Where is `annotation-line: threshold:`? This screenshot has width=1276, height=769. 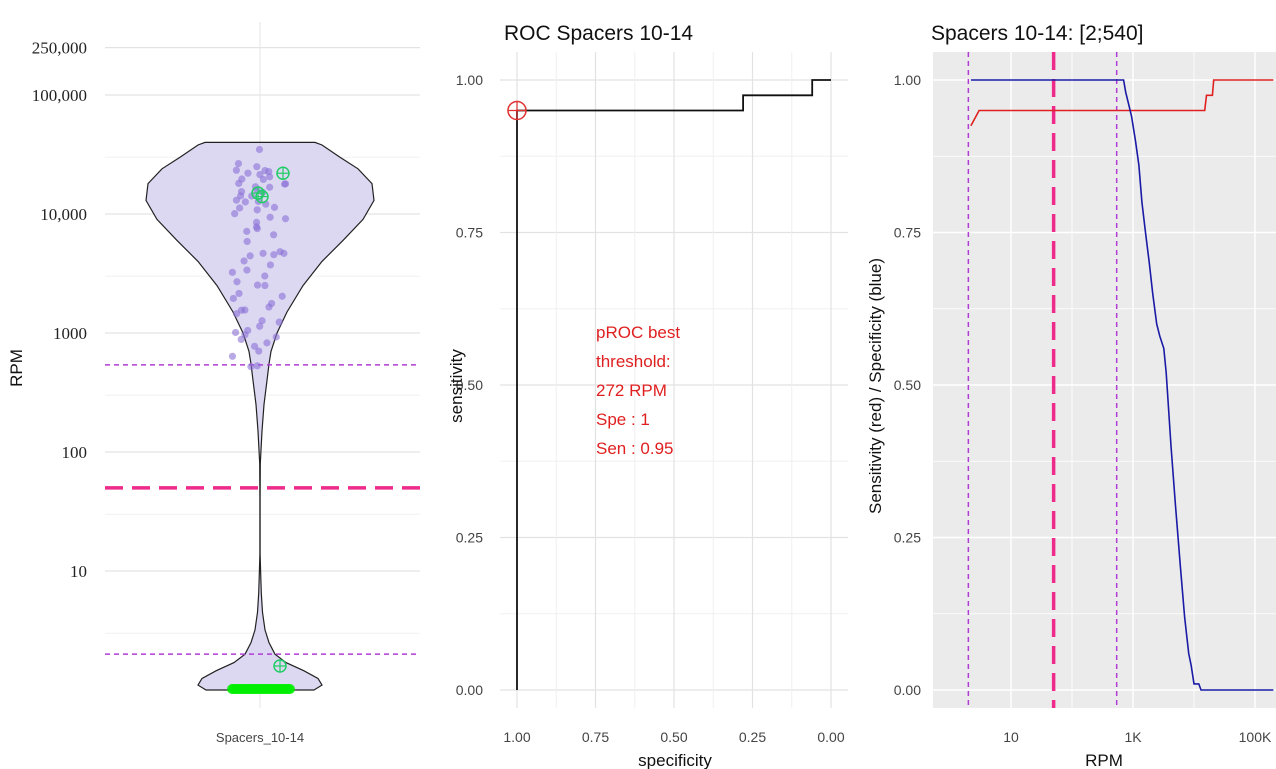 annotation-line: threshold: is located at coordinates (633, 361).